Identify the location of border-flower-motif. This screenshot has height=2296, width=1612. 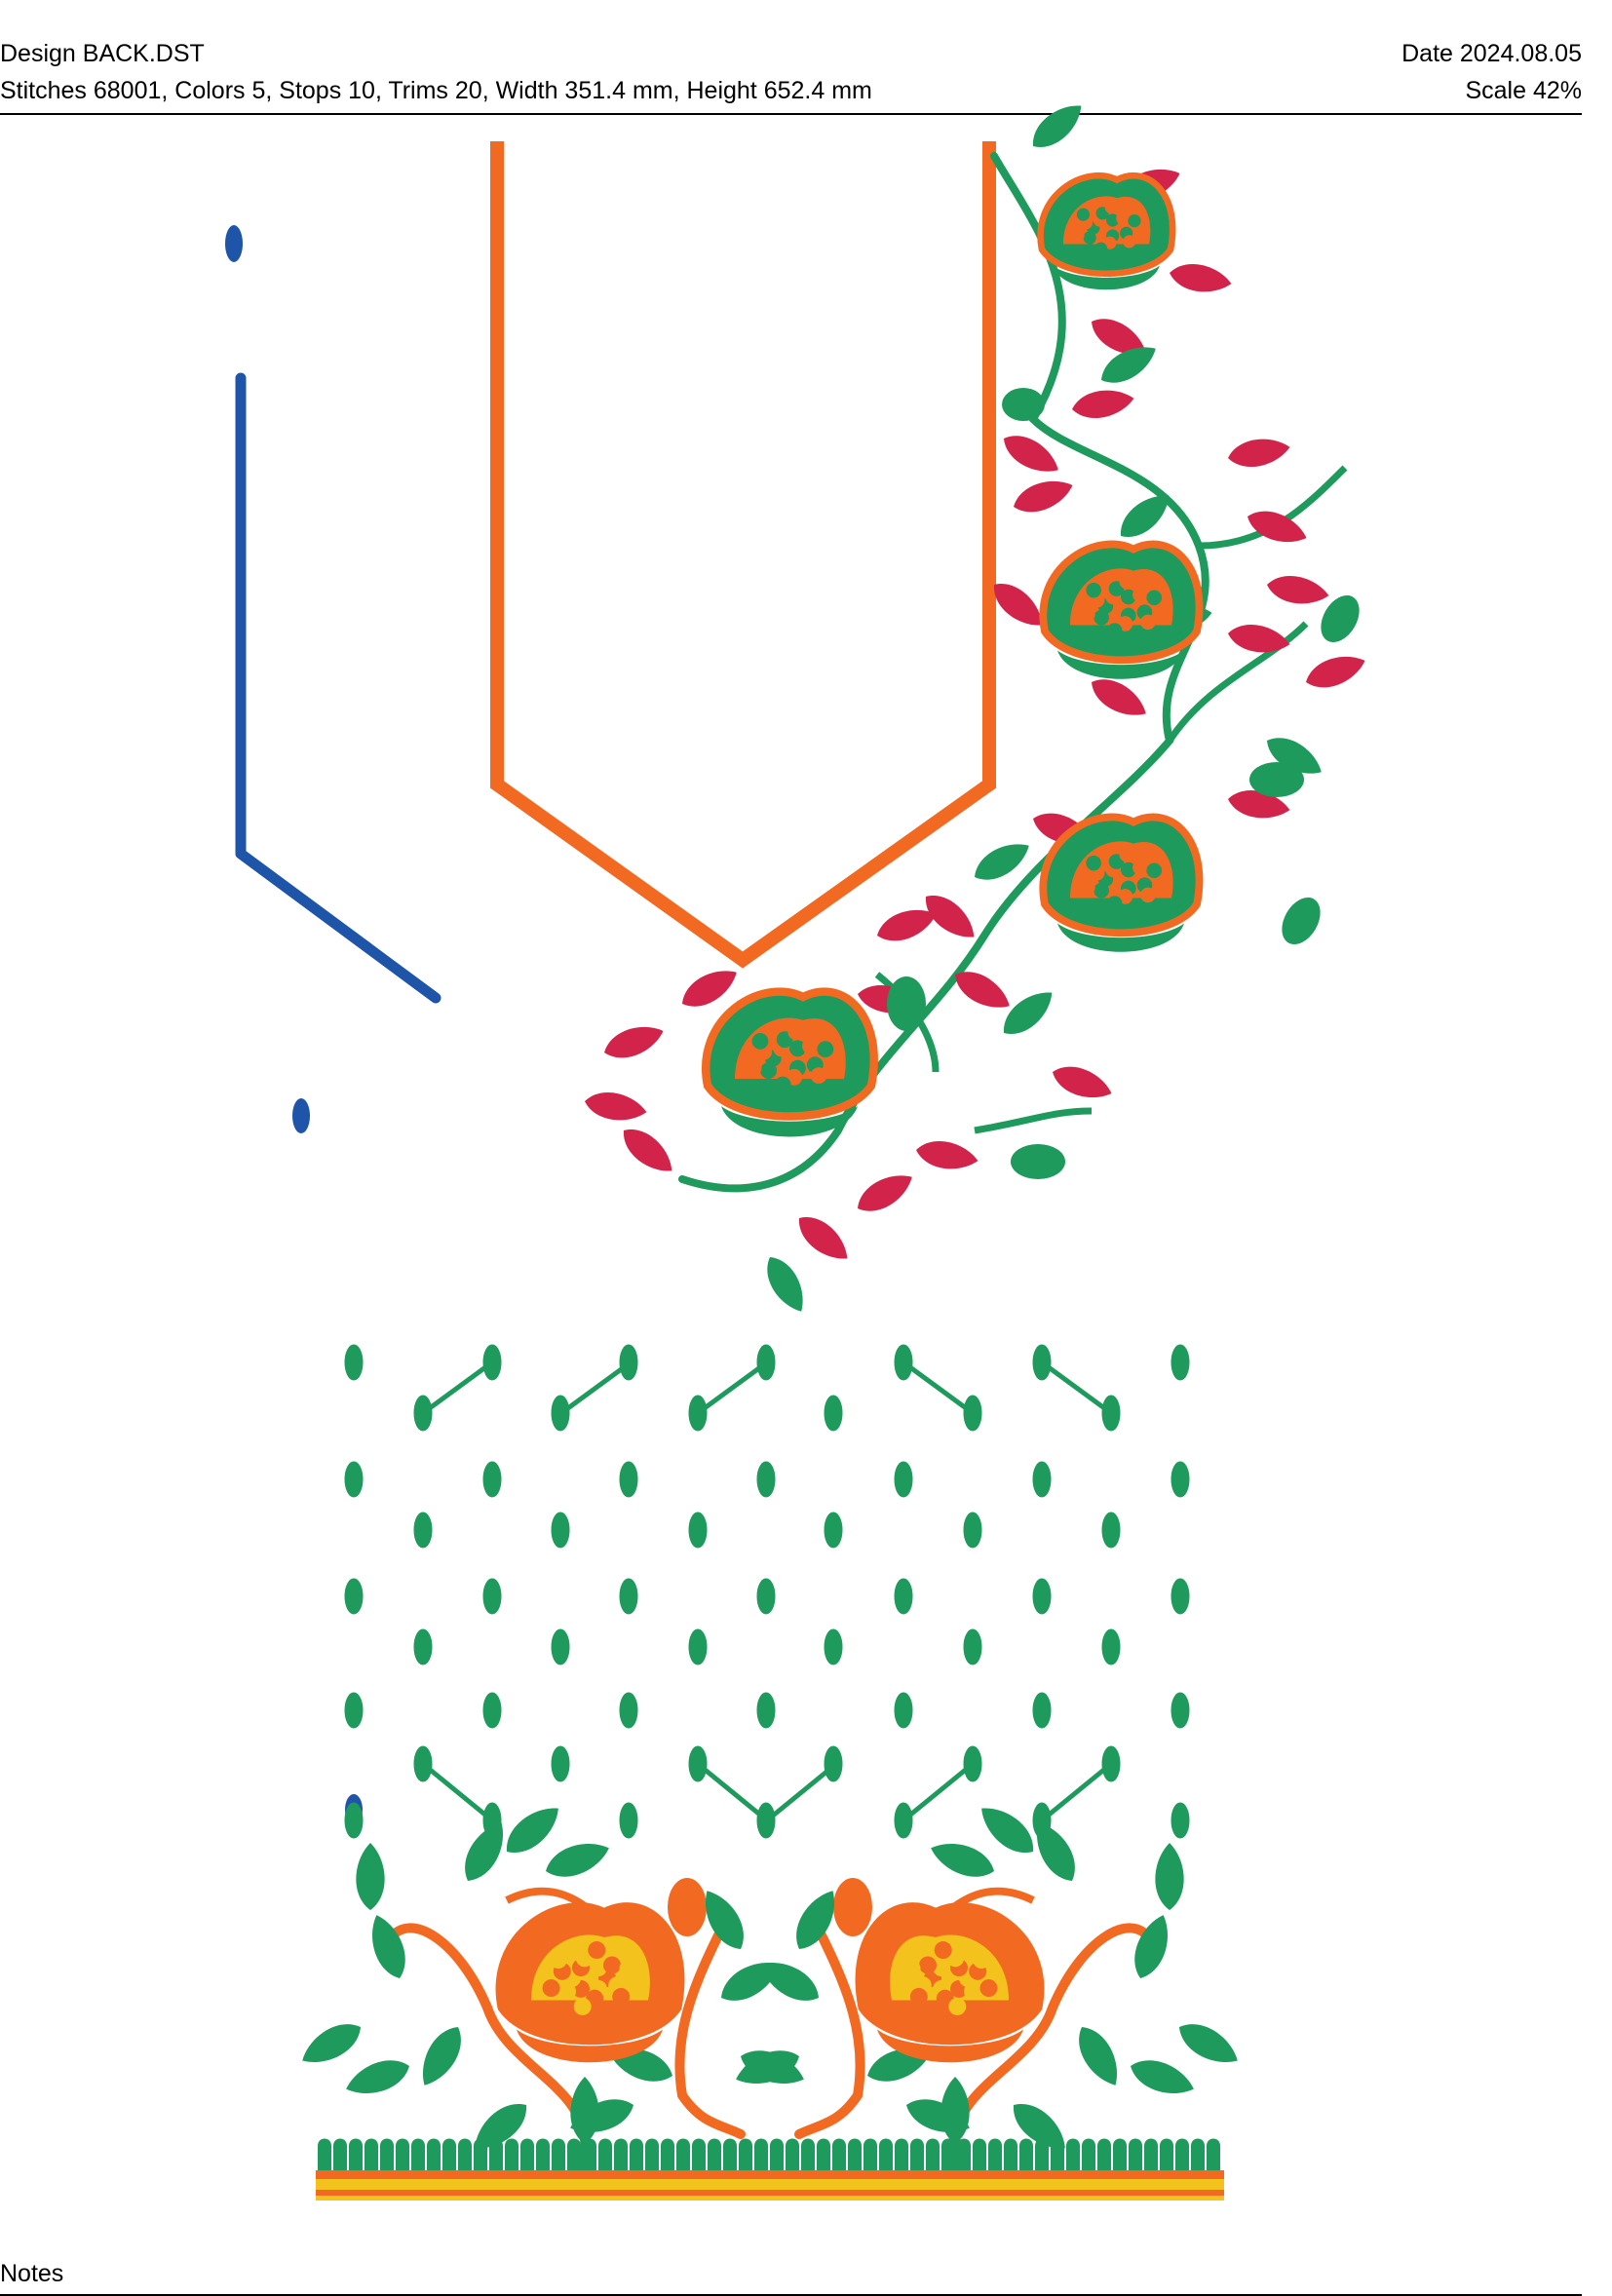
(770, 1993).